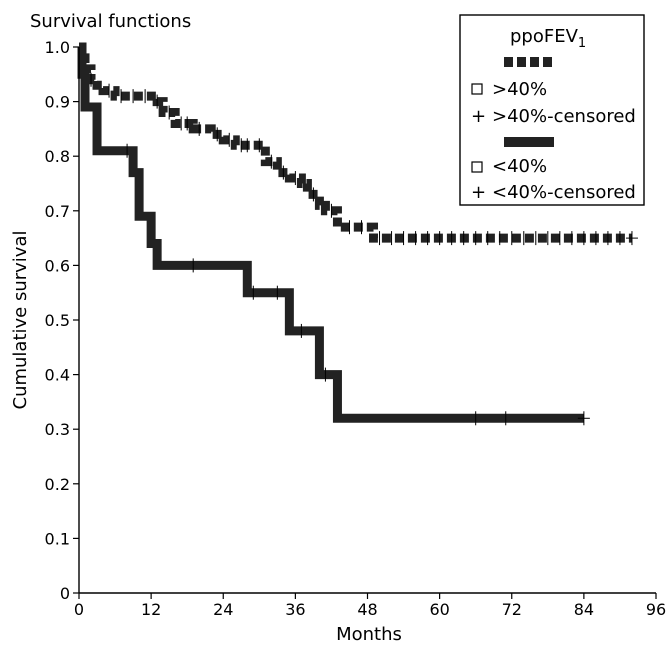  I want to click on legend-title: ppoFEV1, so click(548, 38).